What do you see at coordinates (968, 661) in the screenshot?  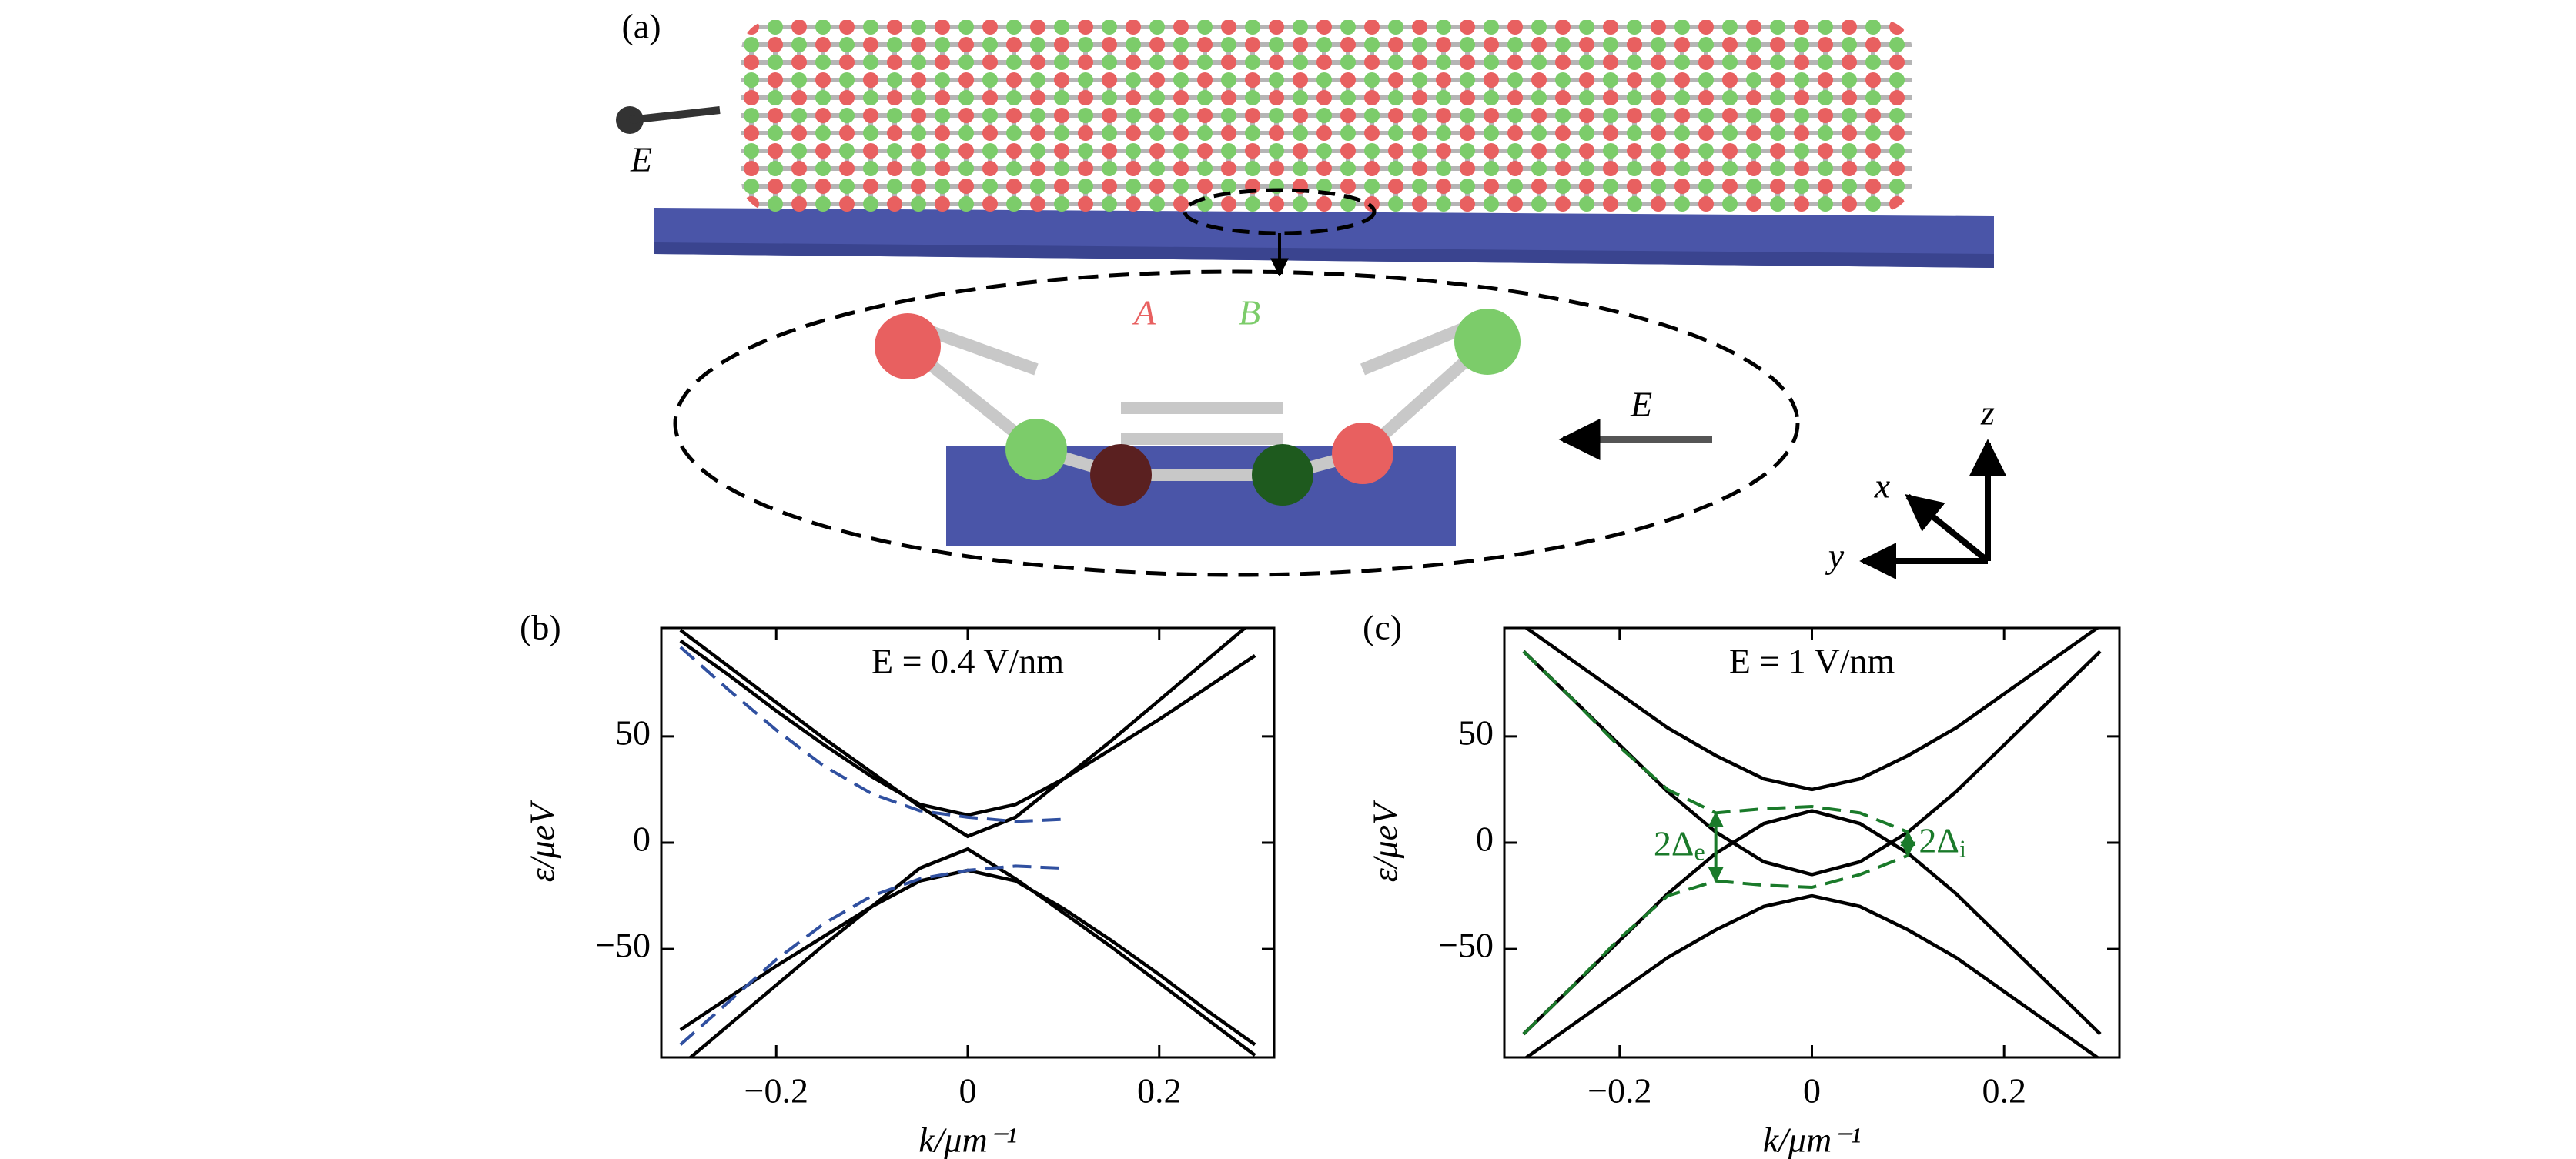 I see `chart-title: E = 0.4 V/nm` at bounding box center [968, 661].